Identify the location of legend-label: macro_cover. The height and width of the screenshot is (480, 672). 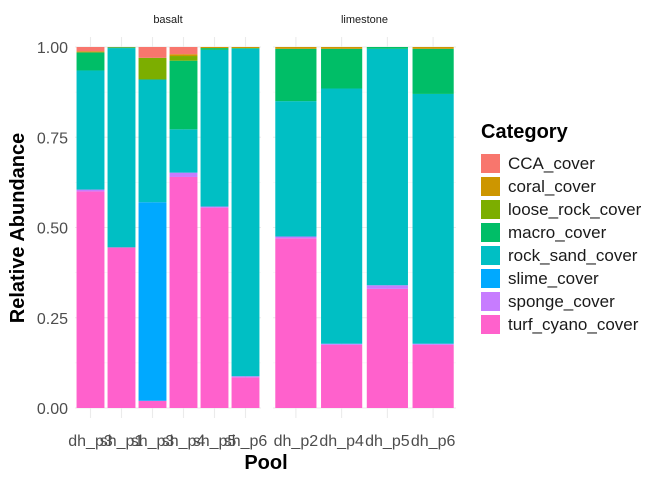
(557, 232).